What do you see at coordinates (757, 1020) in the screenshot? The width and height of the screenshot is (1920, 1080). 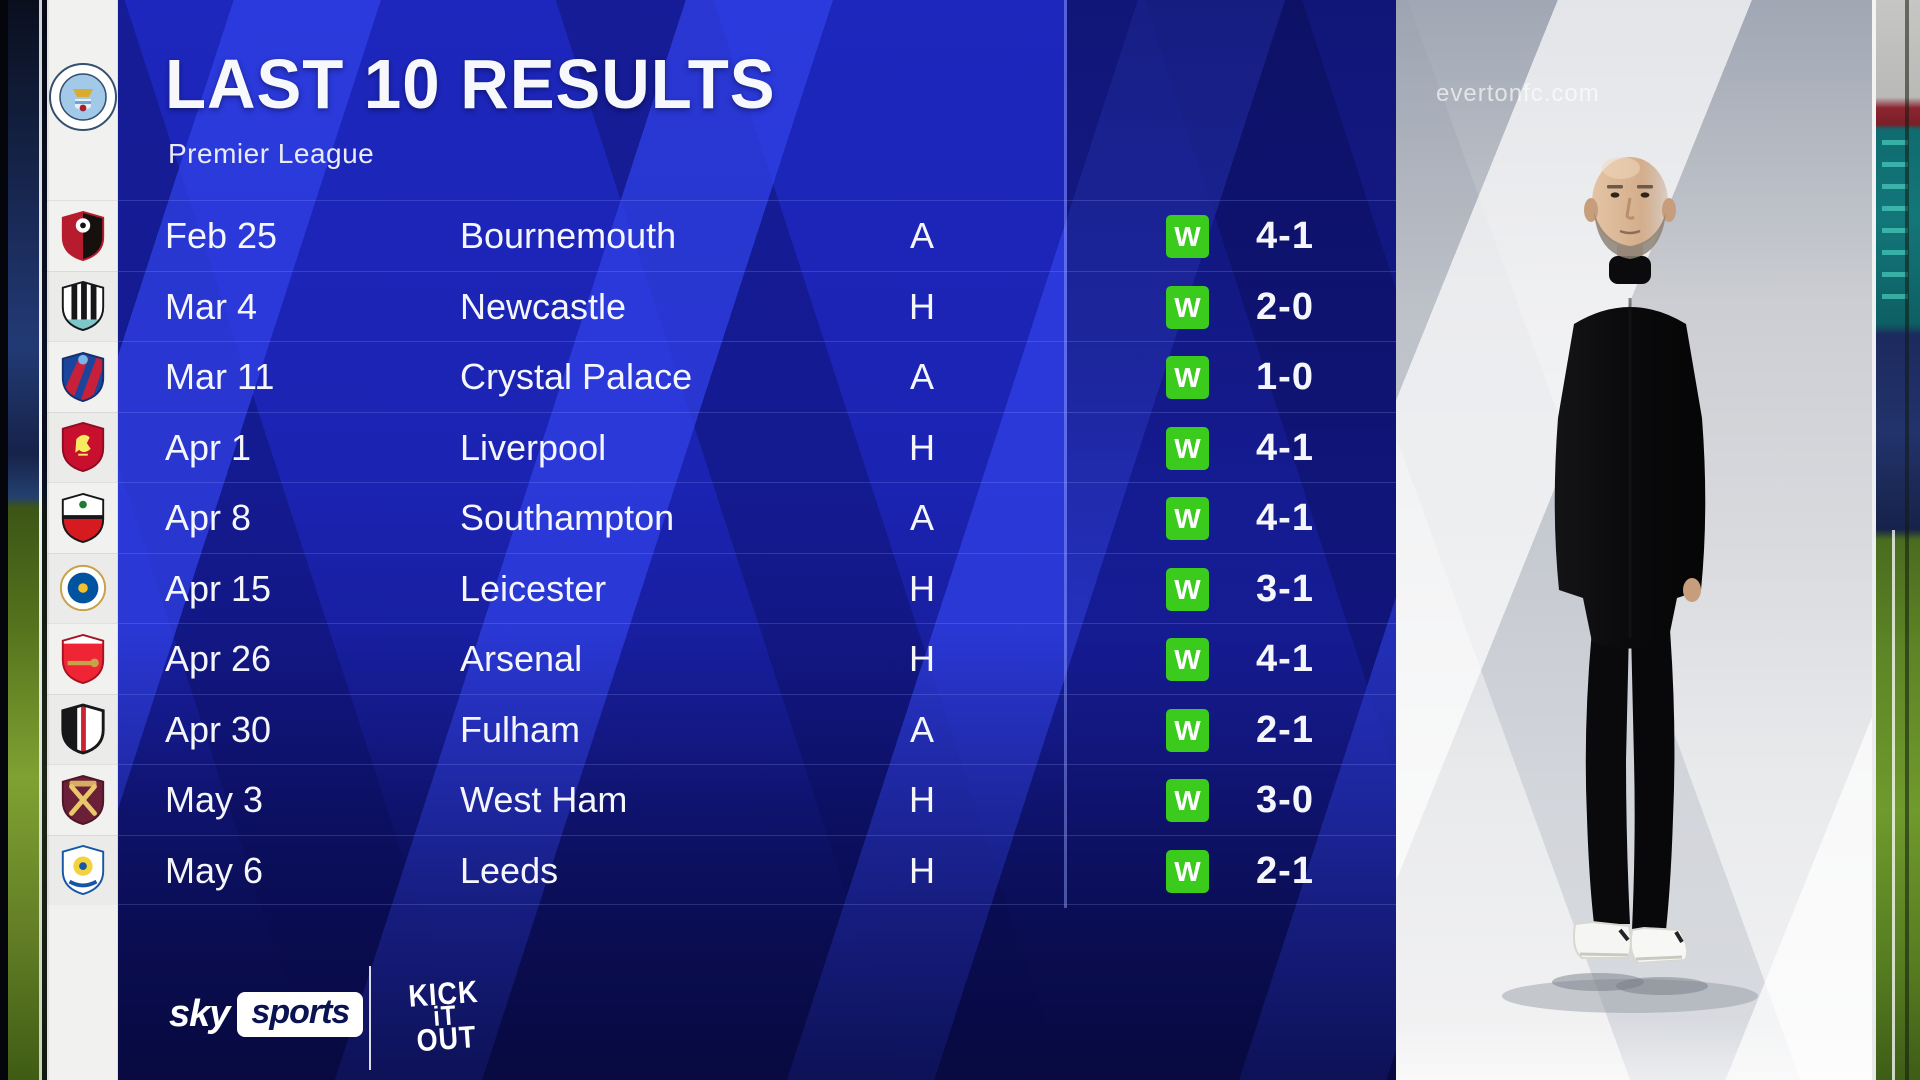 I see `footer-logos: sky sports KICK iT OUT` at bounding box center [757, 1020].